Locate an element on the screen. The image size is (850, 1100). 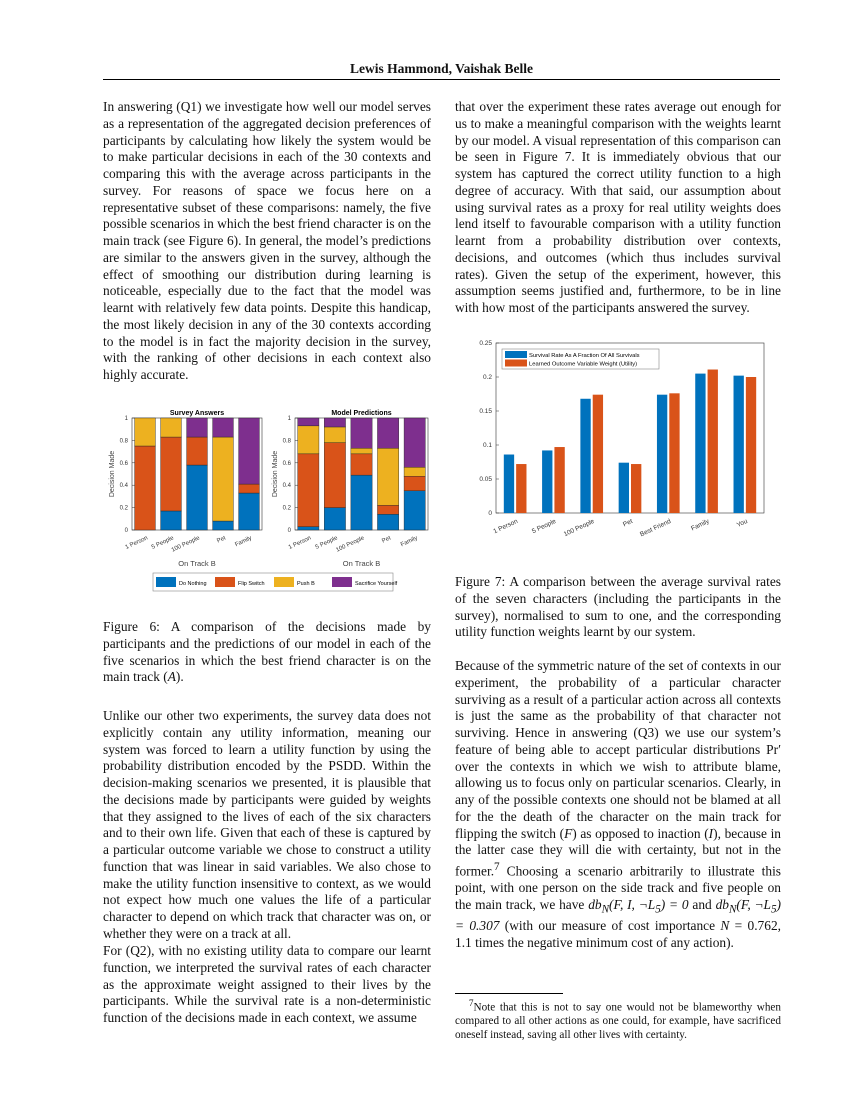
header-rule is located at coordinates (441, 79).